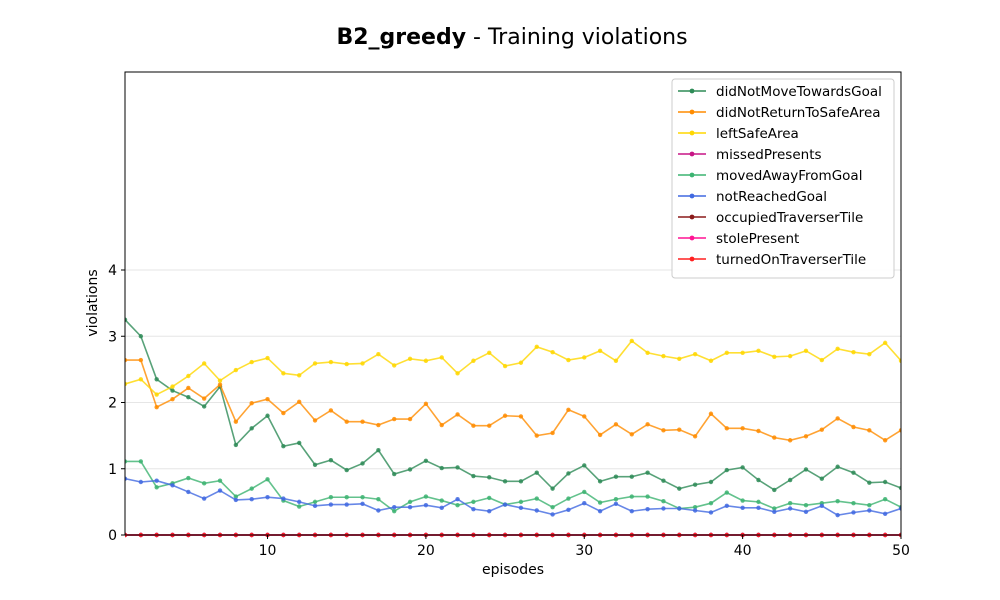 Image resolution: width=1000 pixels, height=600 pixels. Describe the element at coordinates (791, 260) in the screenshot. I see `legend-label: turnedOnTraverserTile` at that location.